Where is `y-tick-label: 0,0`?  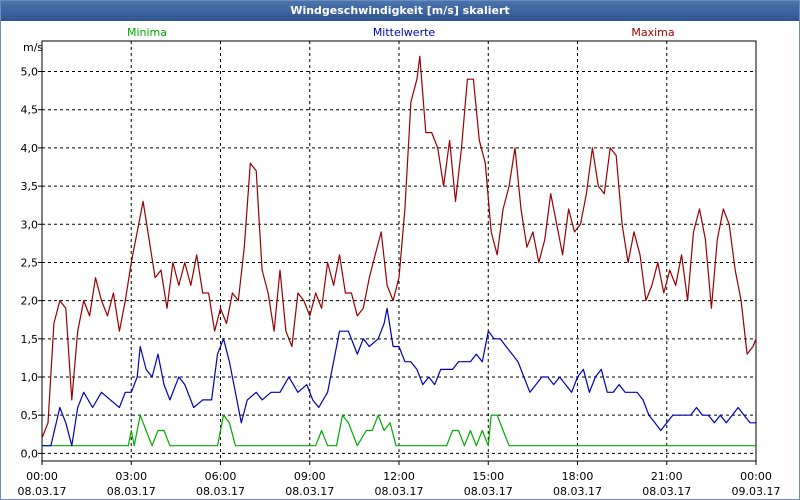
y-tick-label: 0,0 is located at coordinates (30, 453).